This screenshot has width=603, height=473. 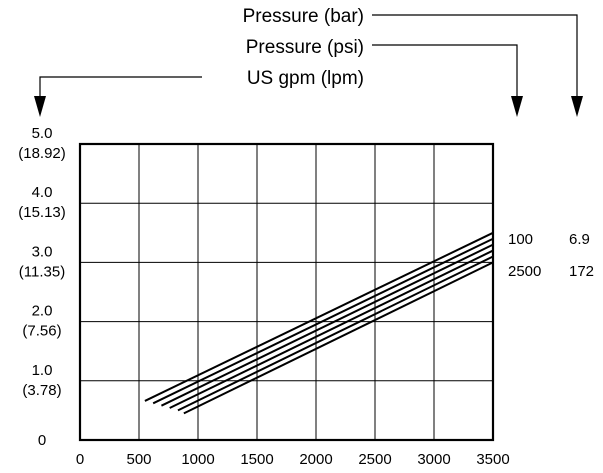 What do you see at coordinates (577, 106) in the screenshot?
I see `arrow-down-icon-bar` at bounding box center [577, 106].